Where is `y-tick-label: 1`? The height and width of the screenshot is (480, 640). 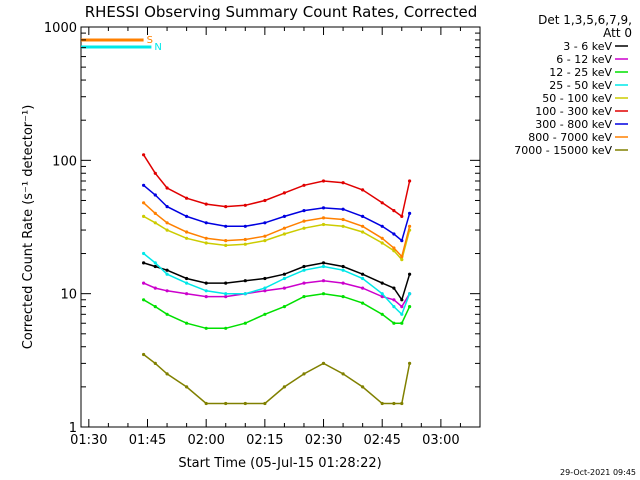
y-tick-label: 1 is located at coordinates (73, 428).